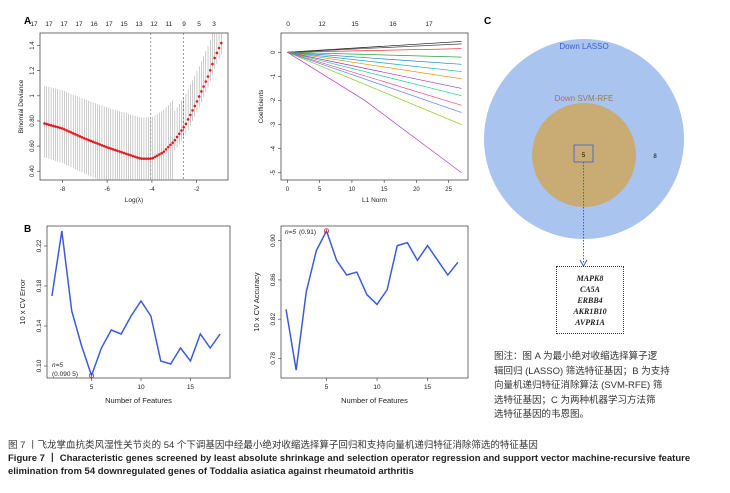 This screenshot has height=493, width=730. I want to click on x-tick-label: -6, so click(107, 190).